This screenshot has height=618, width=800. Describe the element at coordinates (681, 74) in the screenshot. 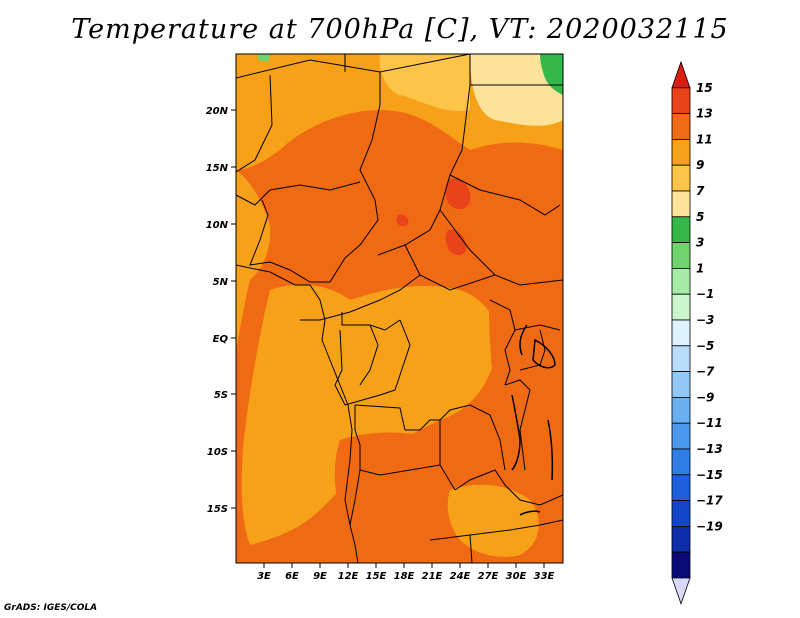

I see `colorbar-arrow-top` at that location.